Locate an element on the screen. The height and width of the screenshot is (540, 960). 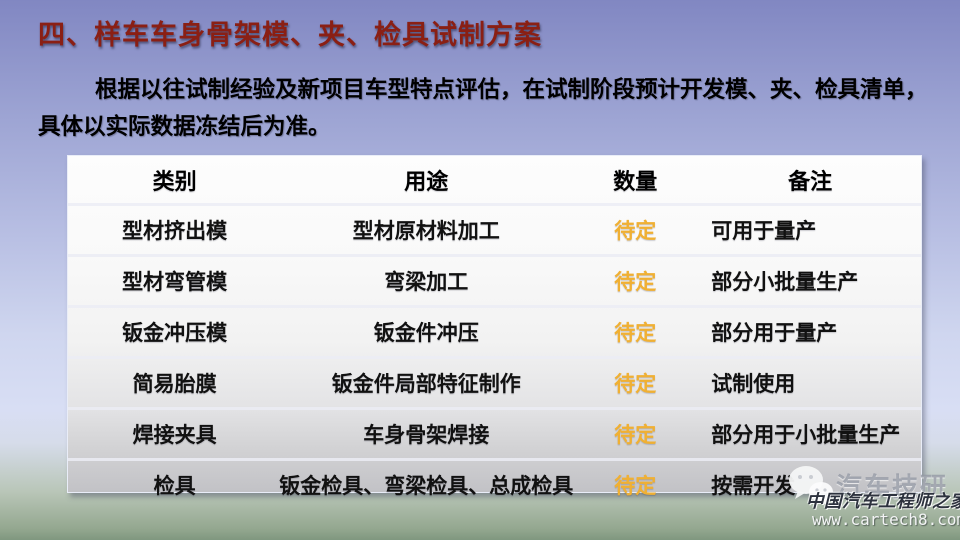
table-row: 简易胎膜 钣金件局部特征制作 待定 试制使用 is located at coordinates (494, 381).